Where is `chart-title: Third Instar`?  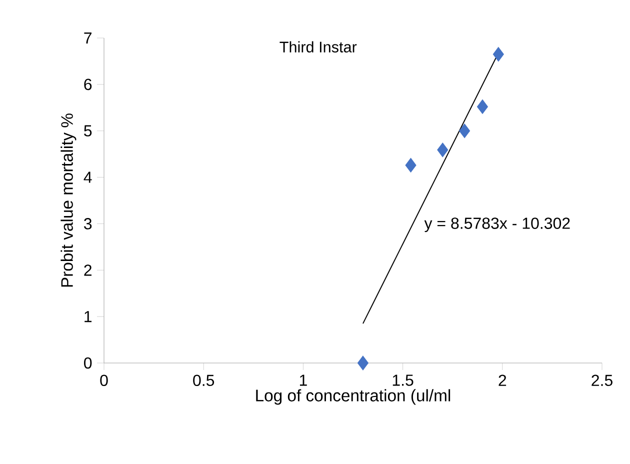
chart-title: Third Instar is located at coordinates (318, 46).